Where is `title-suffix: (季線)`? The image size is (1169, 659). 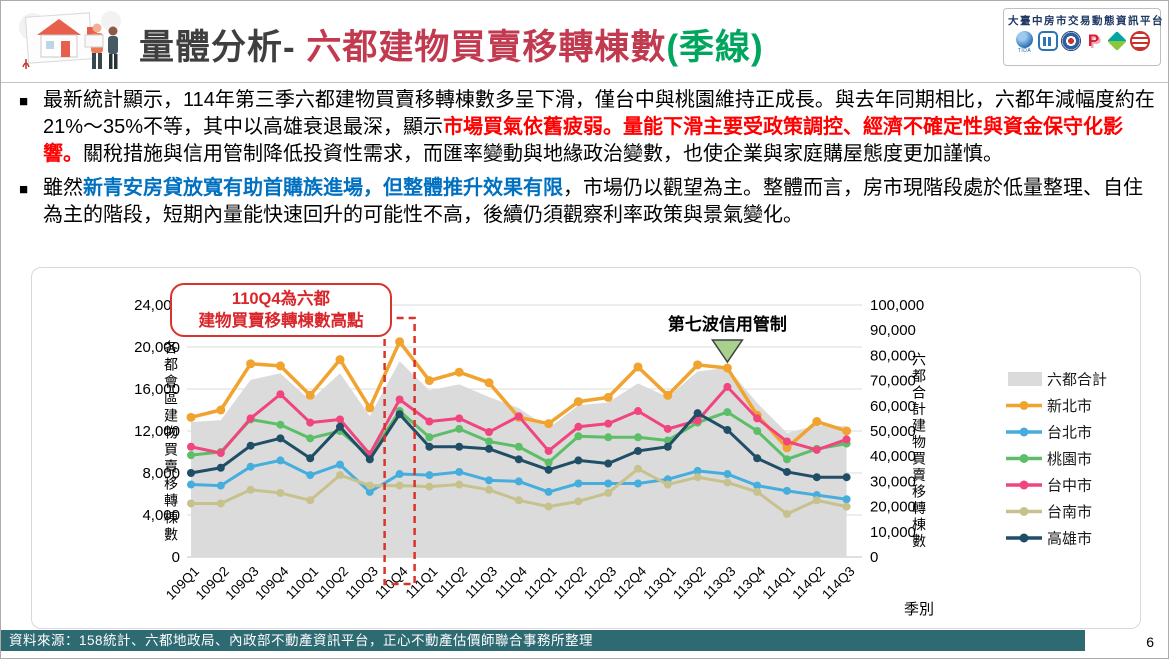 title-suffix: (季線) is located at coordinates (715, 47).